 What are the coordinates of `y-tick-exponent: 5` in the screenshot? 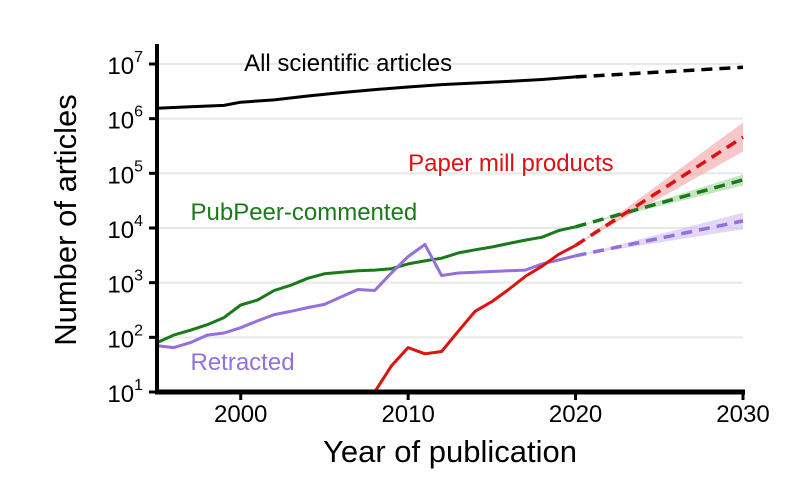 It's located at (138, 166).